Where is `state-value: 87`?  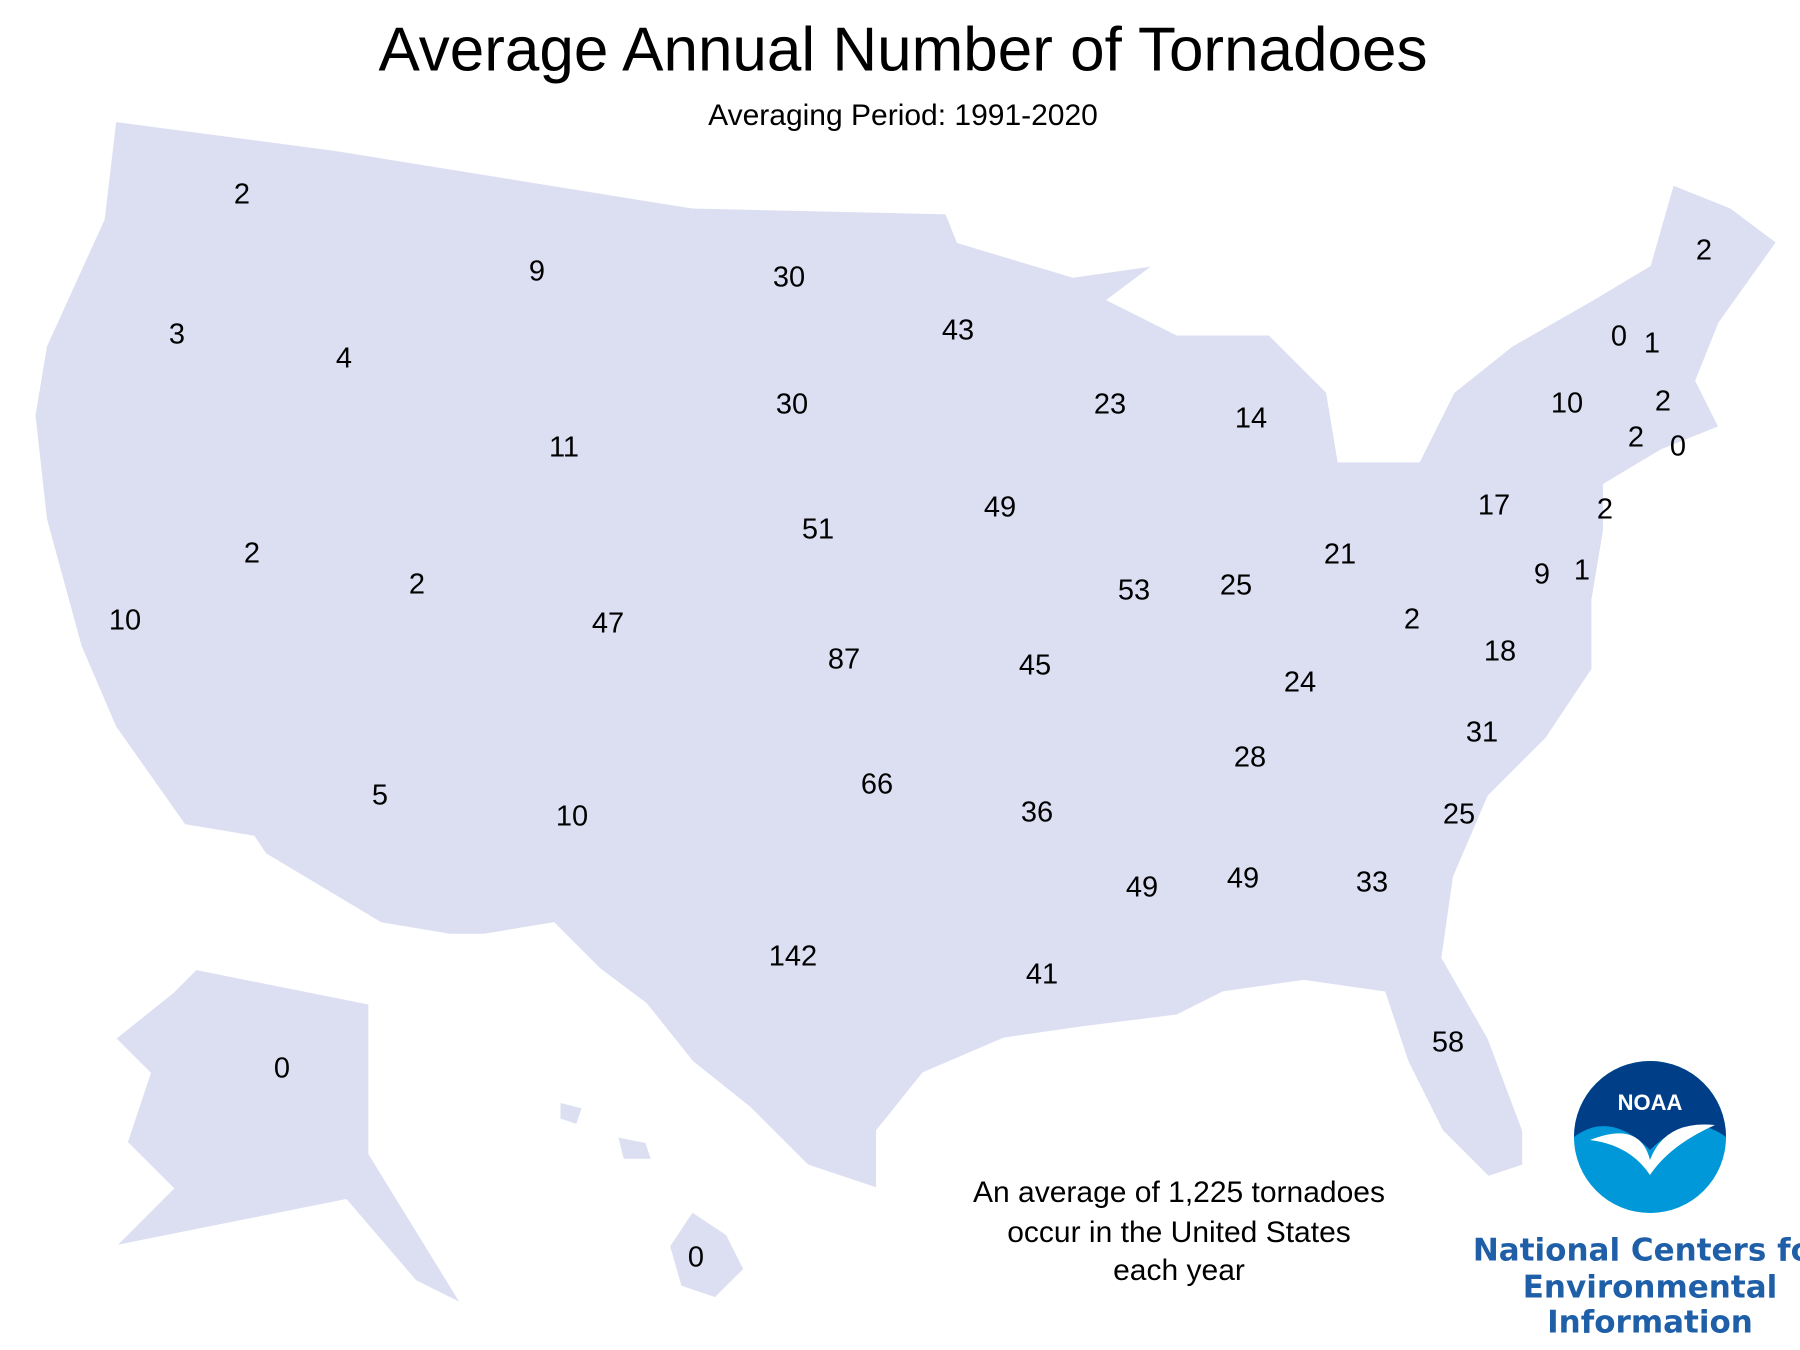 state-value: 87 is located at coordinates (844, 660).